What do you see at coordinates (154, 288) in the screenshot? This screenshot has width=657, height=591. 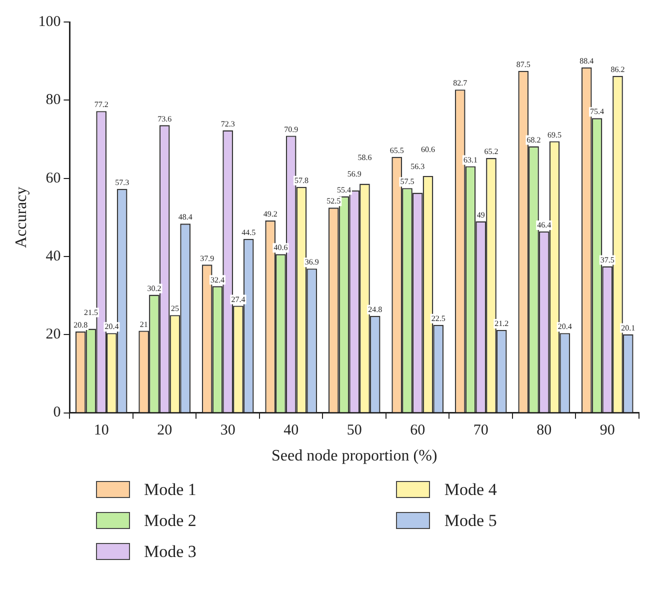 I see `data-label: 30.2` at bounding box center [154, 288].